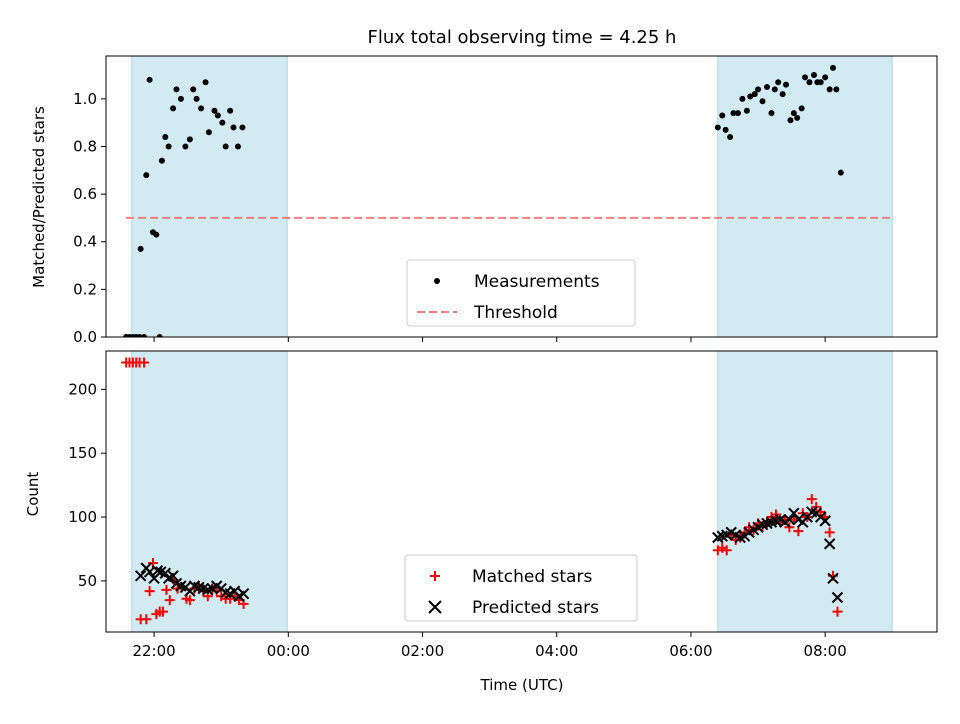 This screenshot has height=724, width=960. I want to click on bottom-x-tick-label: 08:00, so click(825, 651).